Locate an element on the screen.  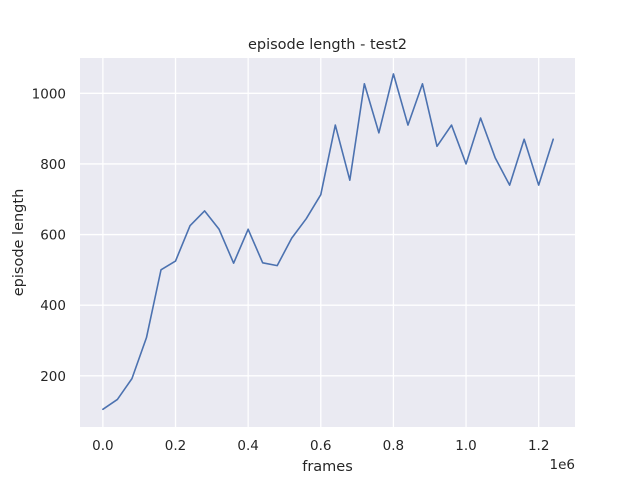
y-tick-label: 800 is located at coordinates (53, 165).